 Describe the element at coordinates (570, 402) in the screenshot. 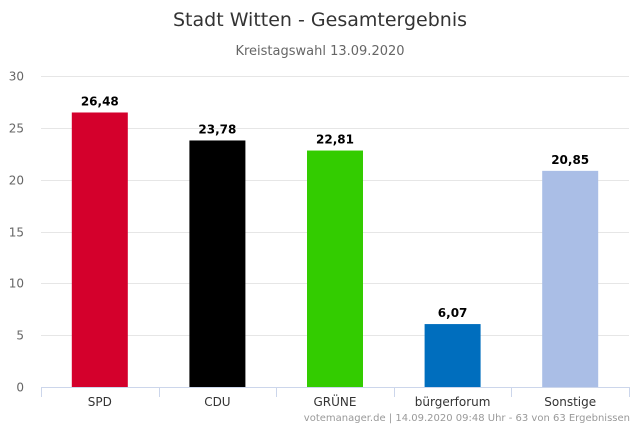

I see `x-tick-label: Sonstige` at that location.